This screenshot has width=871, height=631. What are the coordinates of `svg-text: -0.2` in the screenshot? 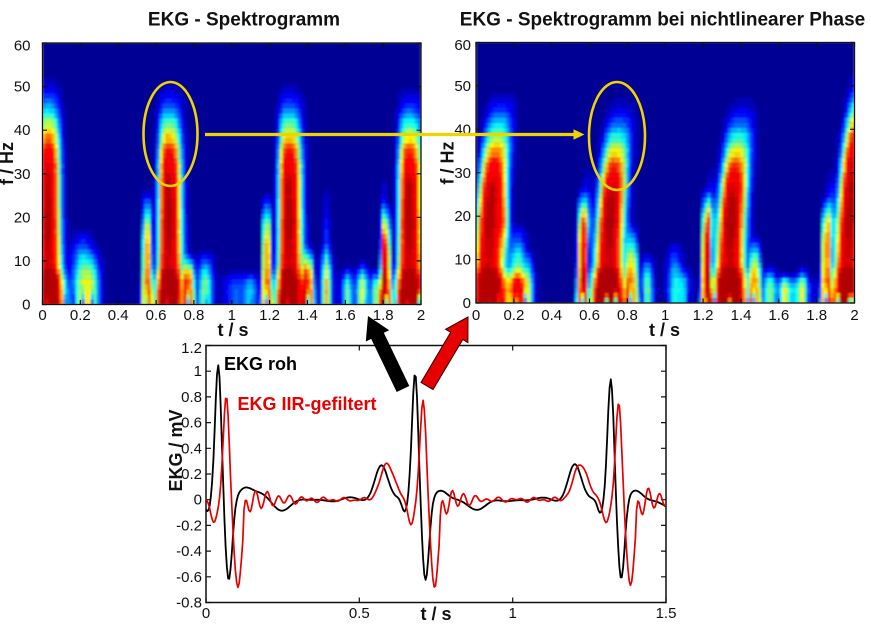 It's located at (189, 525).